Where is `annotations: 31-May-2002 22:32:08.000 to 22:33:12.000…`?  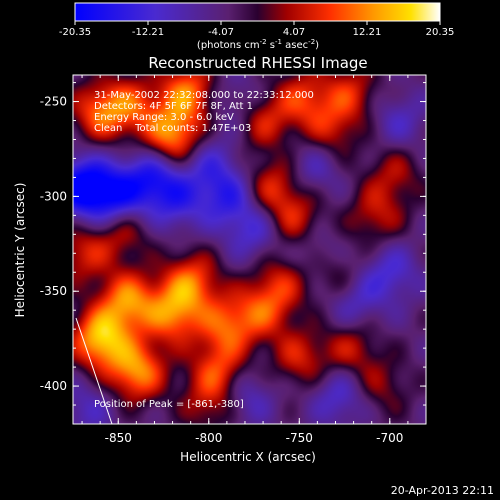
annotations: 31-May-2002 22:32:08.000 to 22:33:12.000… is located at coordinates (204, 112).